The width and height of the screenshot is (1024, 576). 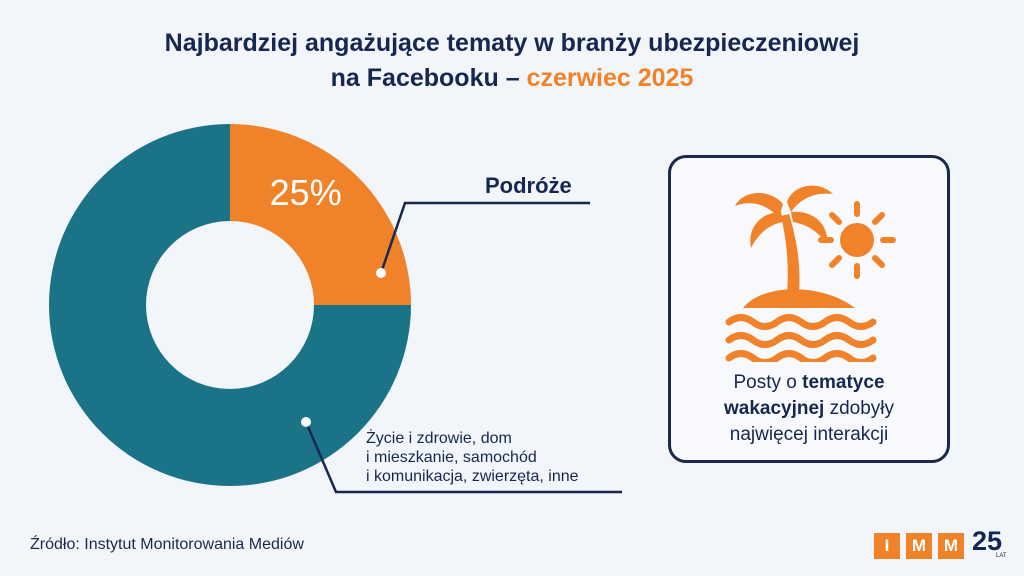 I want to click on title-highlight: czerwiec 2025, so click(x=610, y=78).